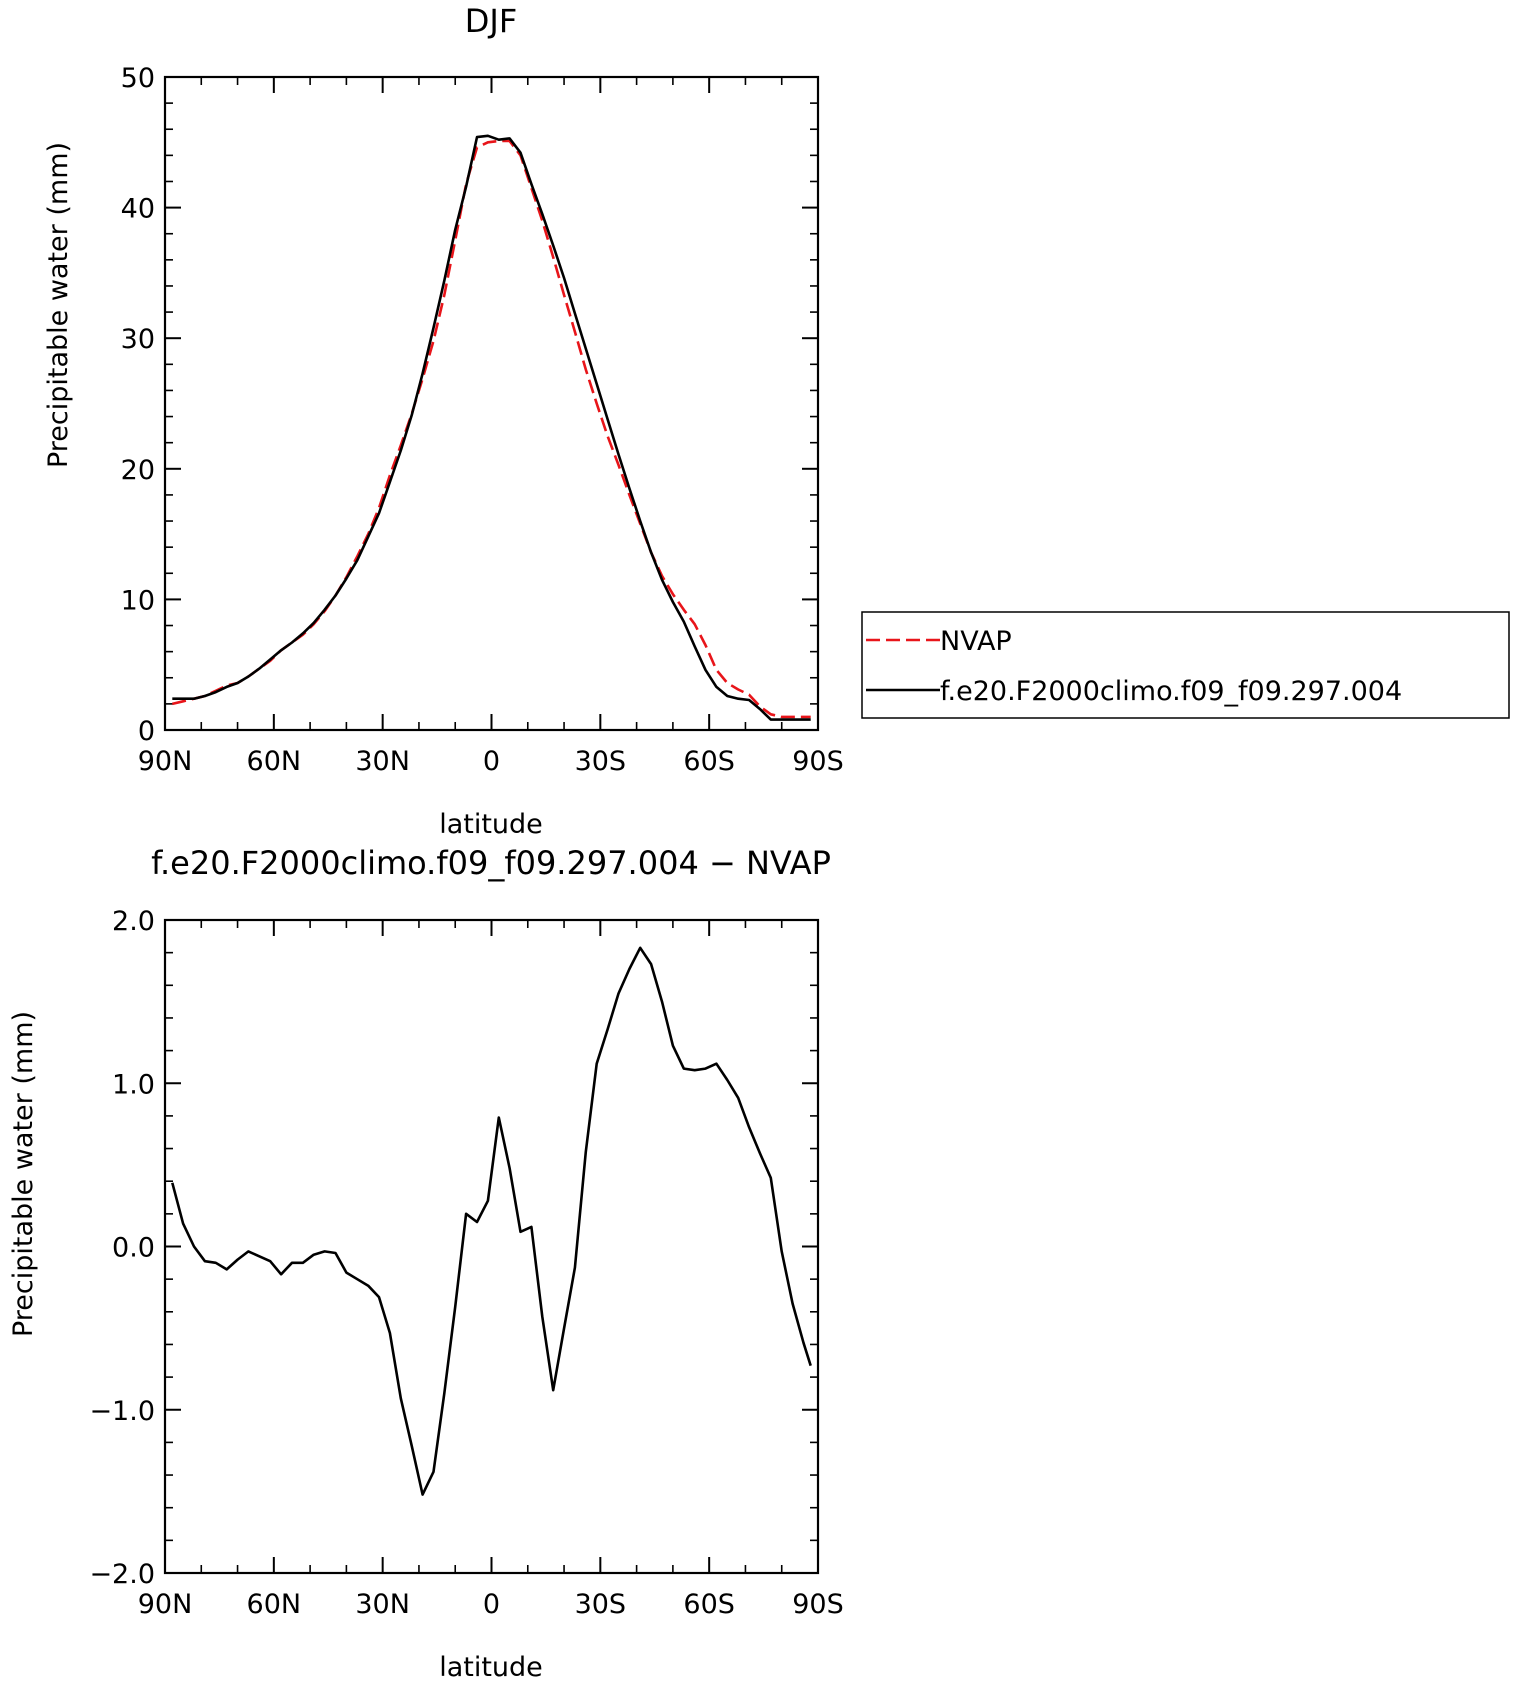 This screenshot has height=1682, width=1513. I want to click on legend-label-model: f.e20.F2000climo.f09_f09.297.004, so click(1171, 691).